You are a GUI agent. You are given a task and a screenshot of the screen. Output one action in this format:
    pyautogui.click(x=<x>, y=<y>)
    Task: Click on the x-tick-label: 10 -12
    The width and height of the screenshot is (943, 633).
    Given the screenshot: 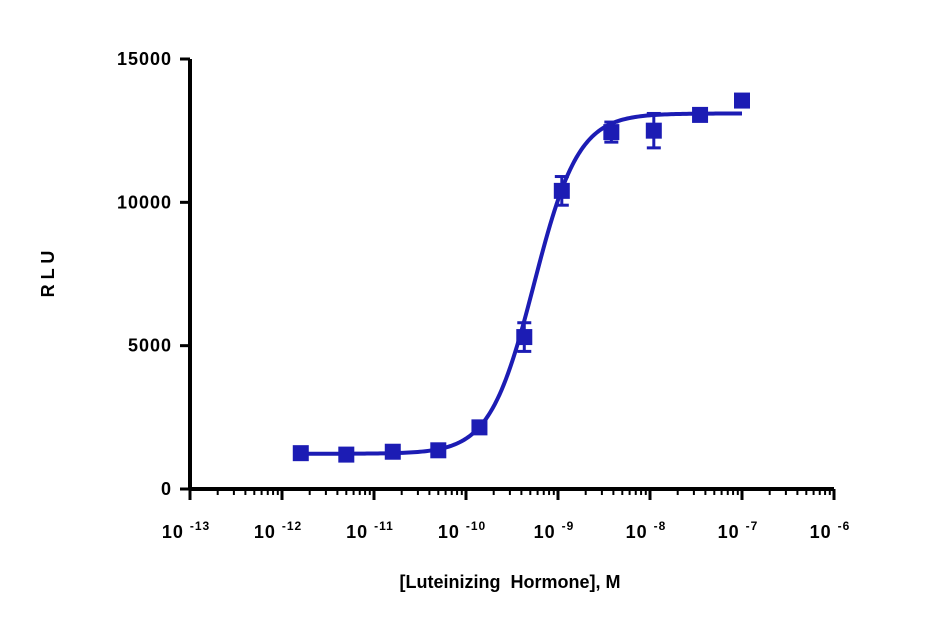 What is the action you would take?
    pyautogui.click(x=278, y=530)
    